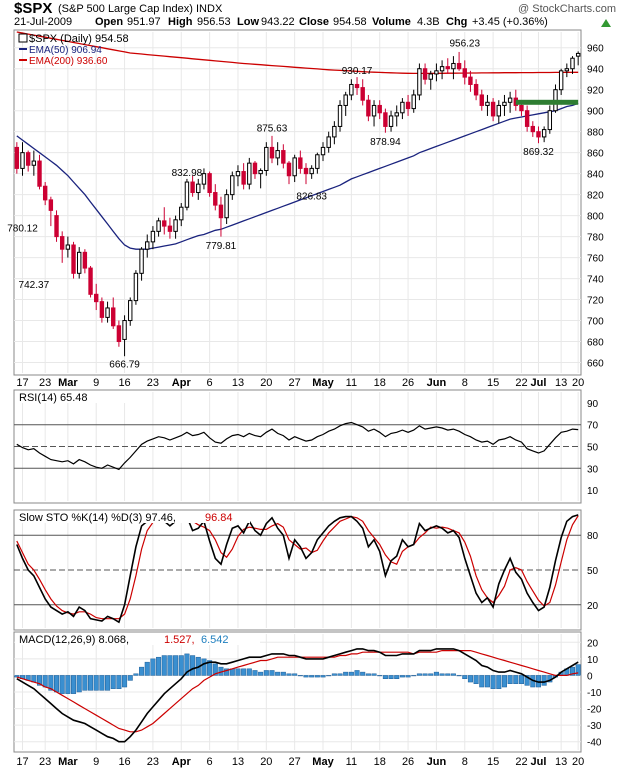  Describe the element at coordinates (510, 22) in the screenshot. I see `quote-chg: +3.45 (+0.36%)` at that location.